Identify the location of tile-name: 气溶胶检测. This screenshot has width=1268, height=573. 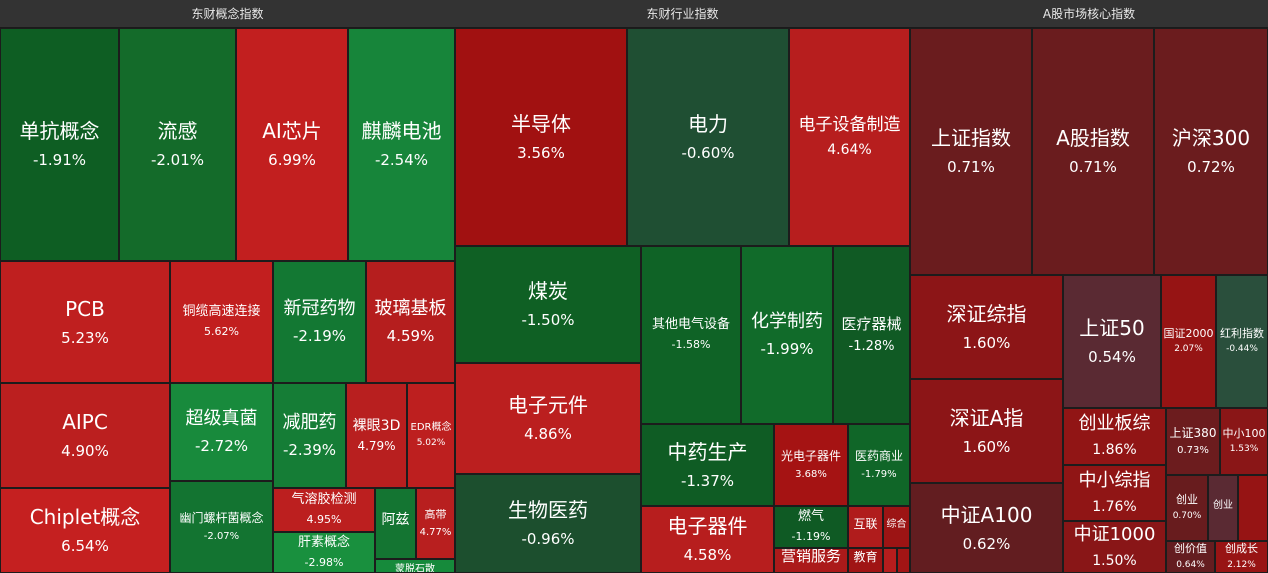
(324, 500).